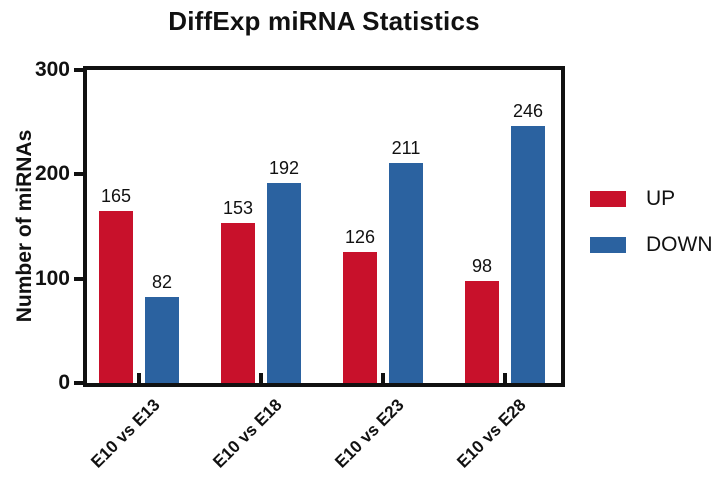 The width and height of the screenshot is (714, 499). Describe the element at coordinates (52, 69) in the screenshot. I see `y-axis-tick-label: 300` at that location.